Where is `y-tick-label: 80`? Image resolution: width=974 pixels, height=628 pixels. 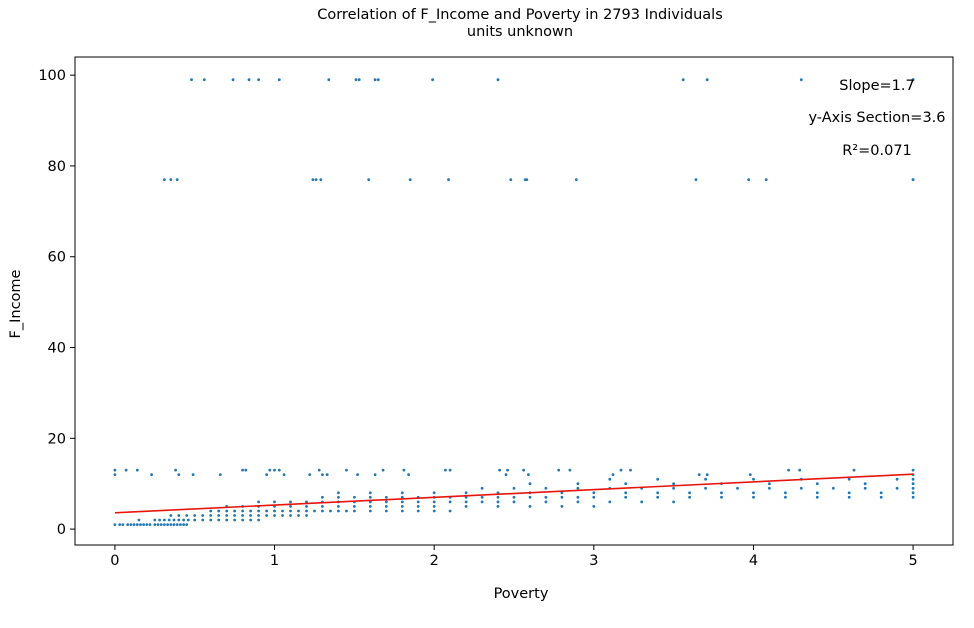
y-tick-label: 80 is located at coordinates (57, 167).